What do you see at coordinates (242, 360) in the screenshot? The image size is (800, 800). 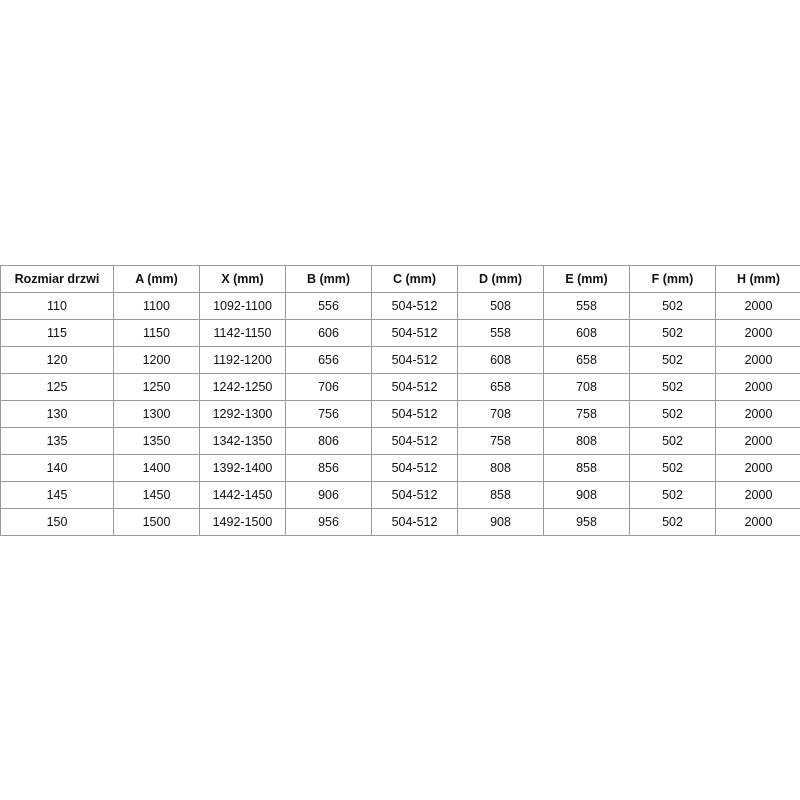 I see `table-cell: 1192-1200` at bounding box center [242, 360].